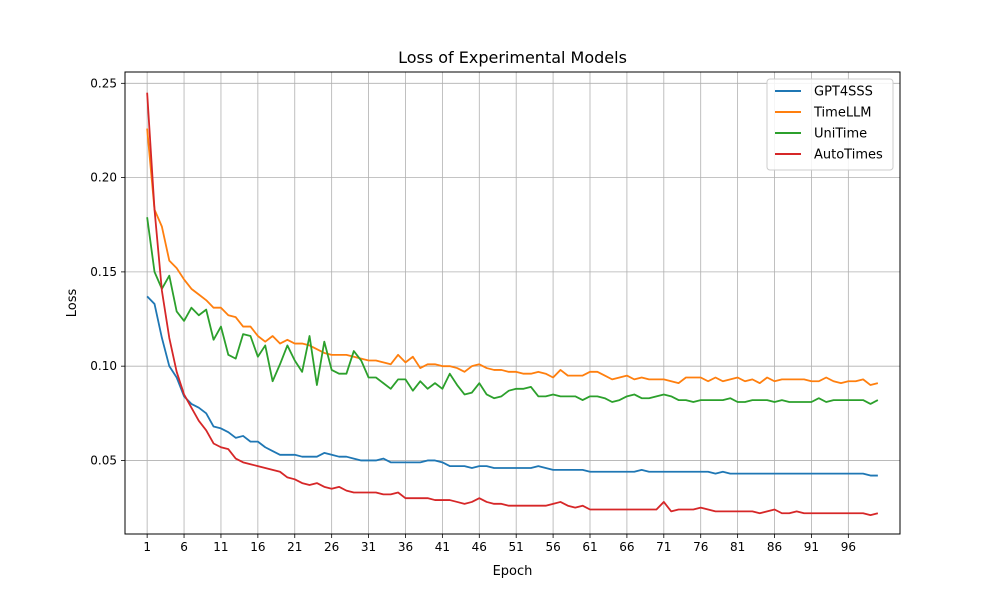 The image size is (1000, 604). What do you see at coordinates (103, 460) in the screenshot?
I see `y-tick-label: 0.05` at bounding box center [103, 460].